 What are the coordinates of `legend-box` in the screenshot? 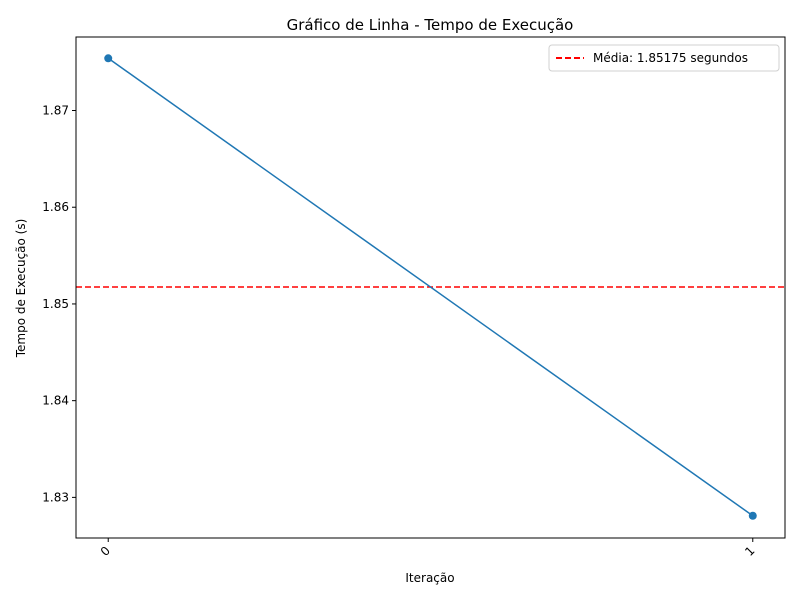 It's located at (664, 58).